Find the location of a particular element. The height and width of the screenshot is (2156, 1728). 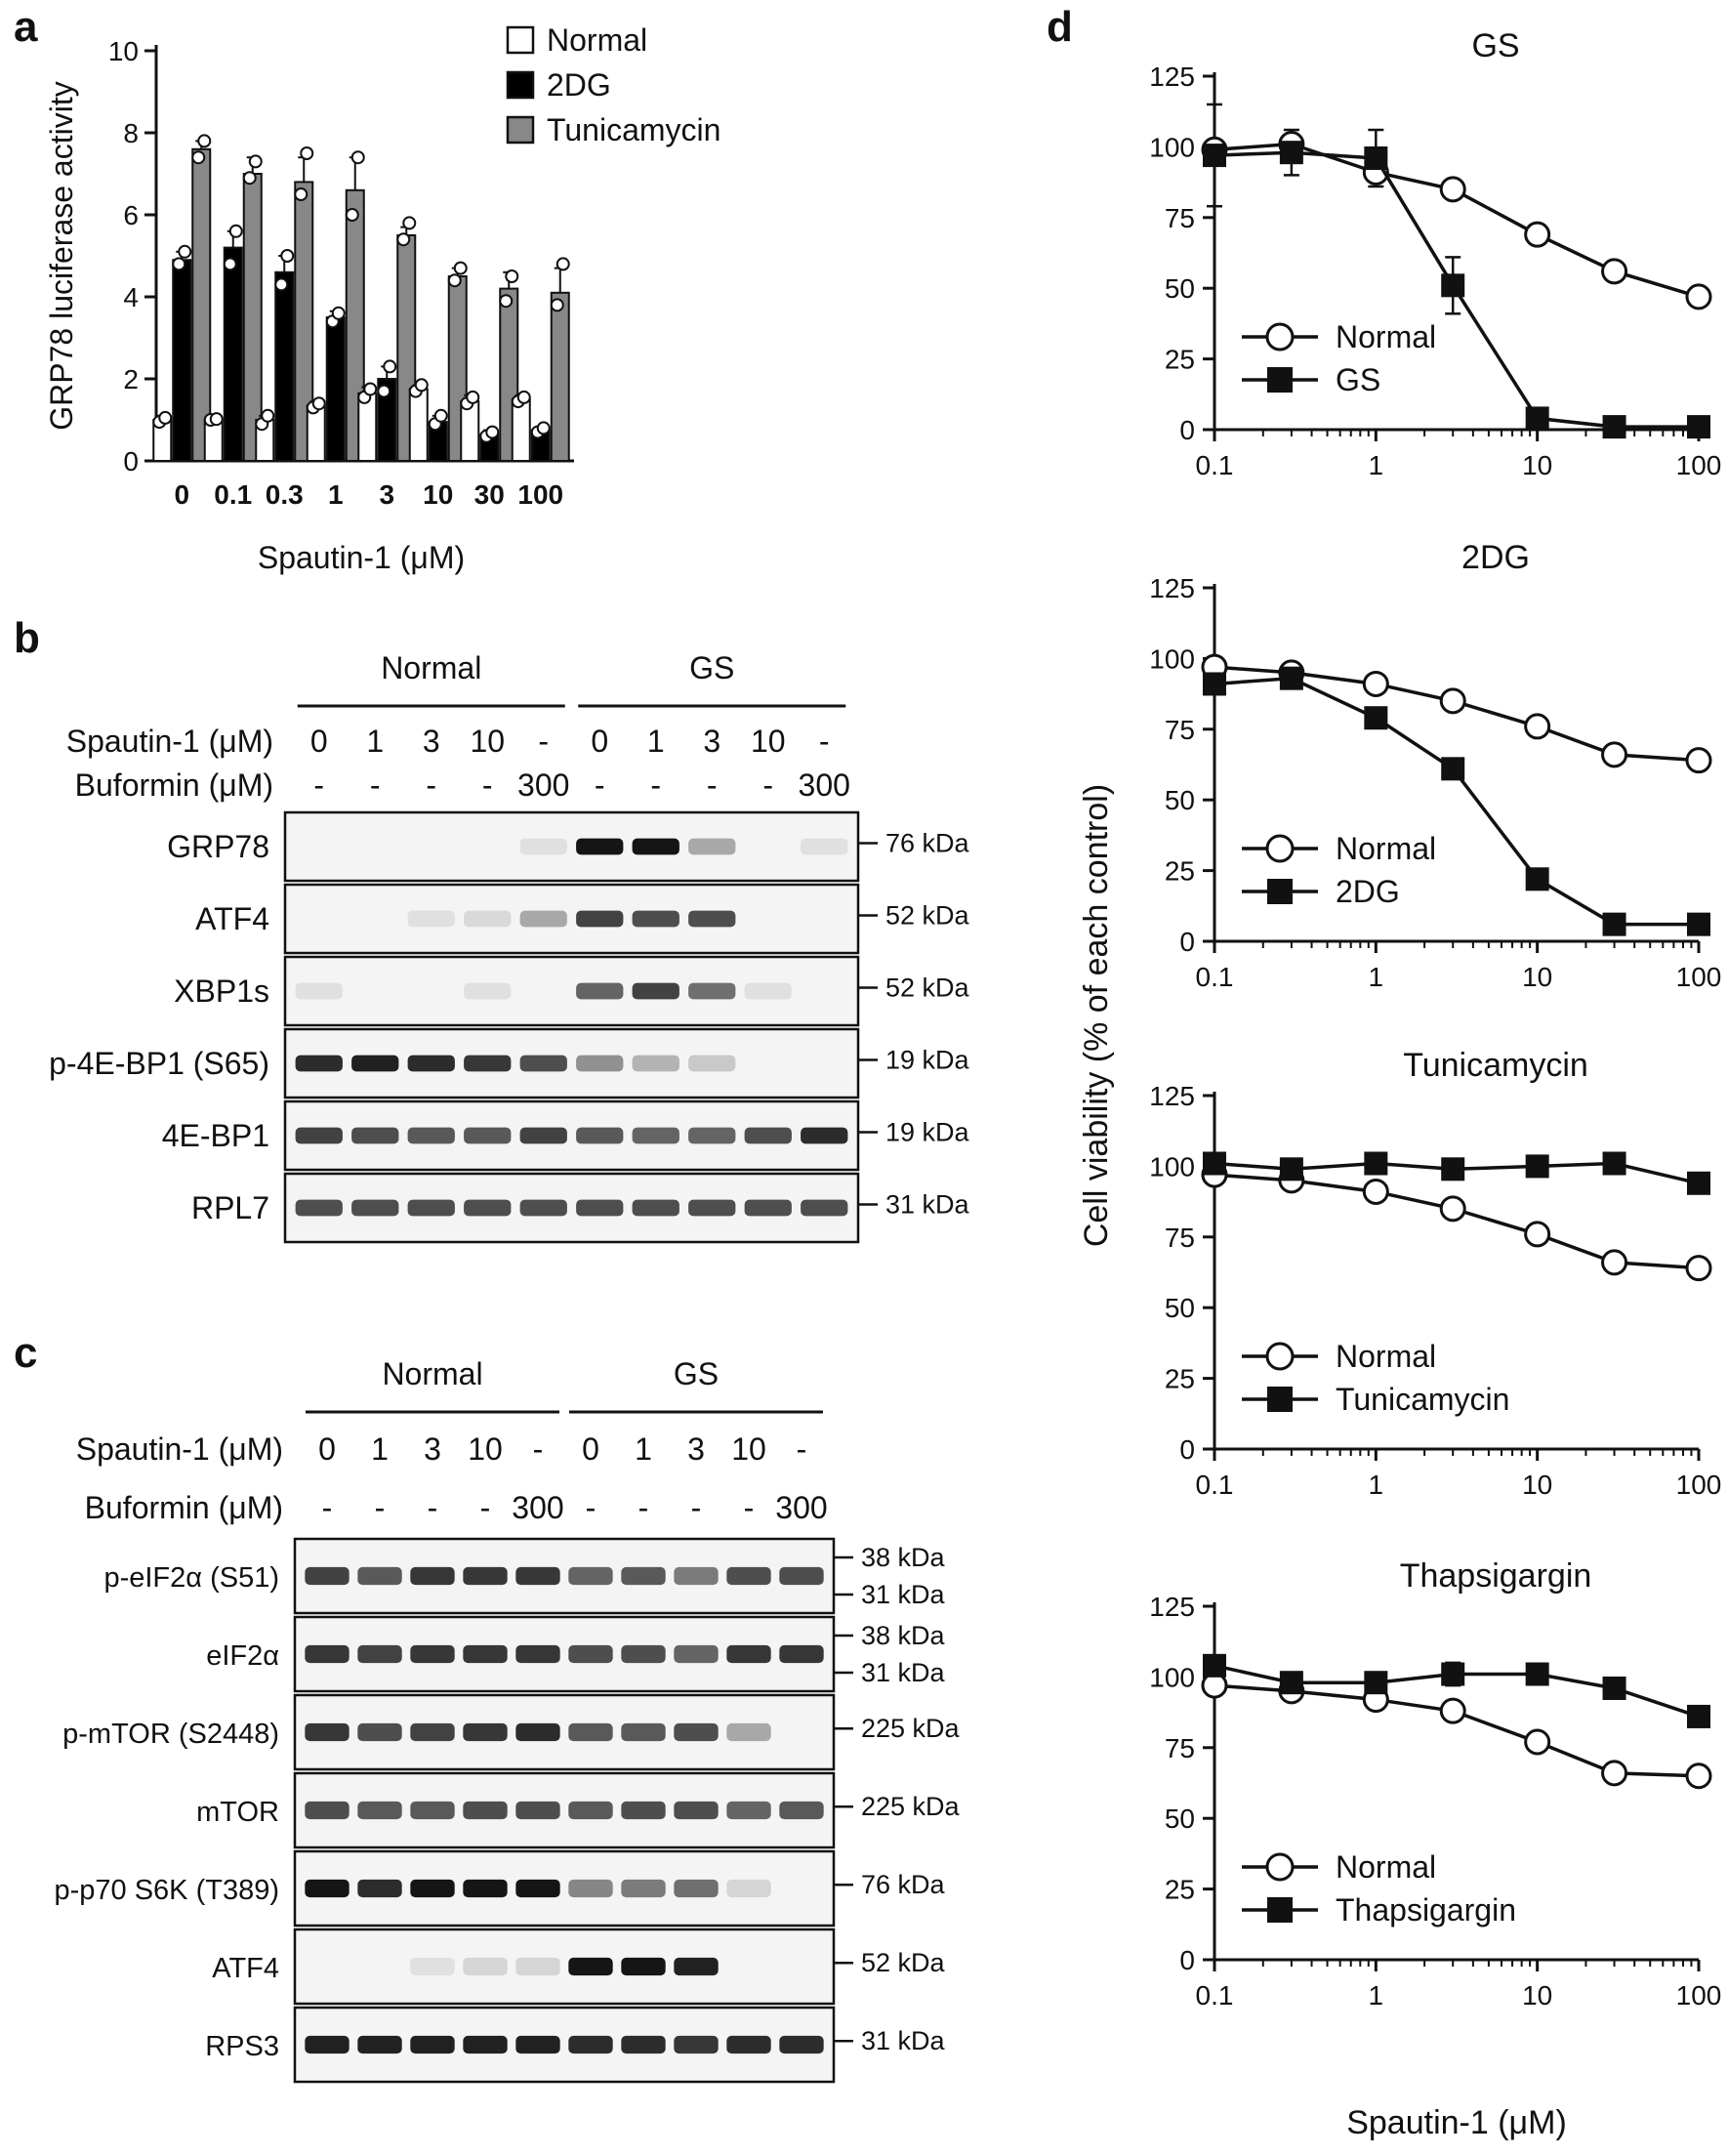

spautin-dose: 0 is located at coordinates (590, 1449).